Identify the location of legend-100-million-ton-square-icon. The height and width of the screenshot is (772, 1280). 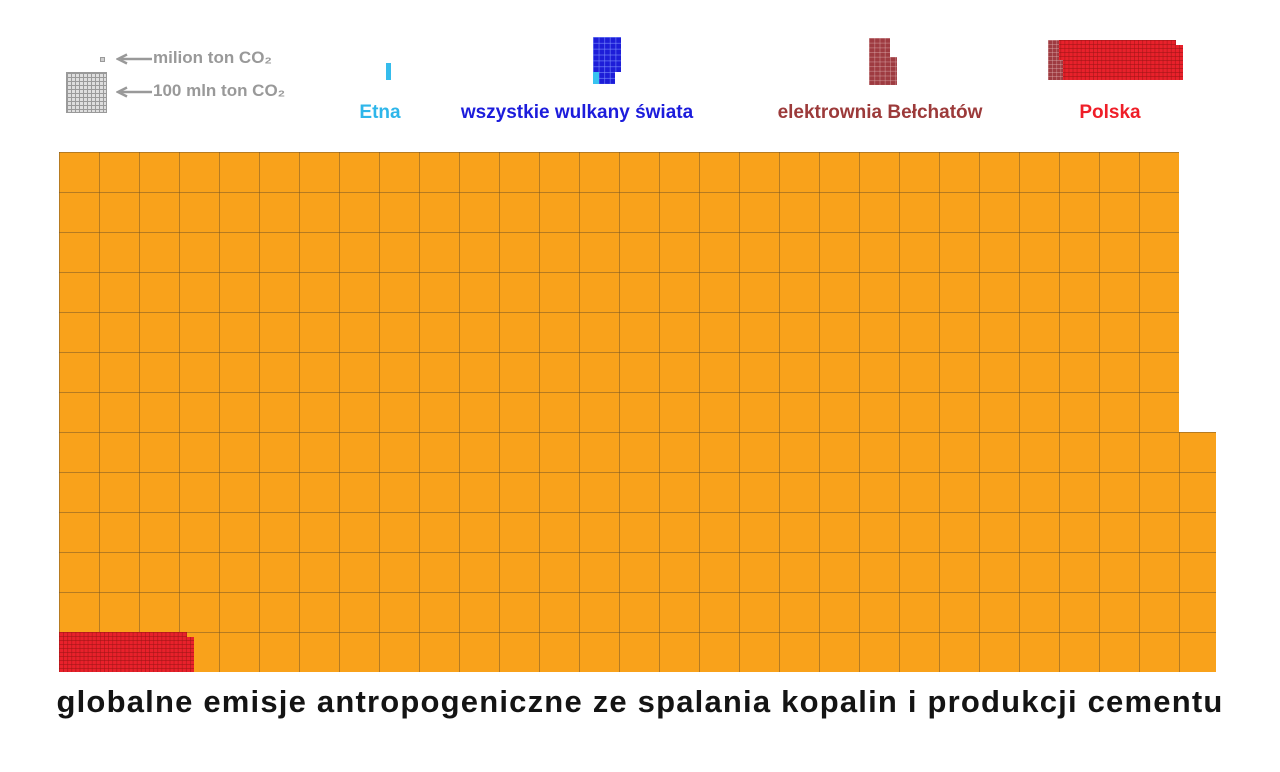
(86, 92).